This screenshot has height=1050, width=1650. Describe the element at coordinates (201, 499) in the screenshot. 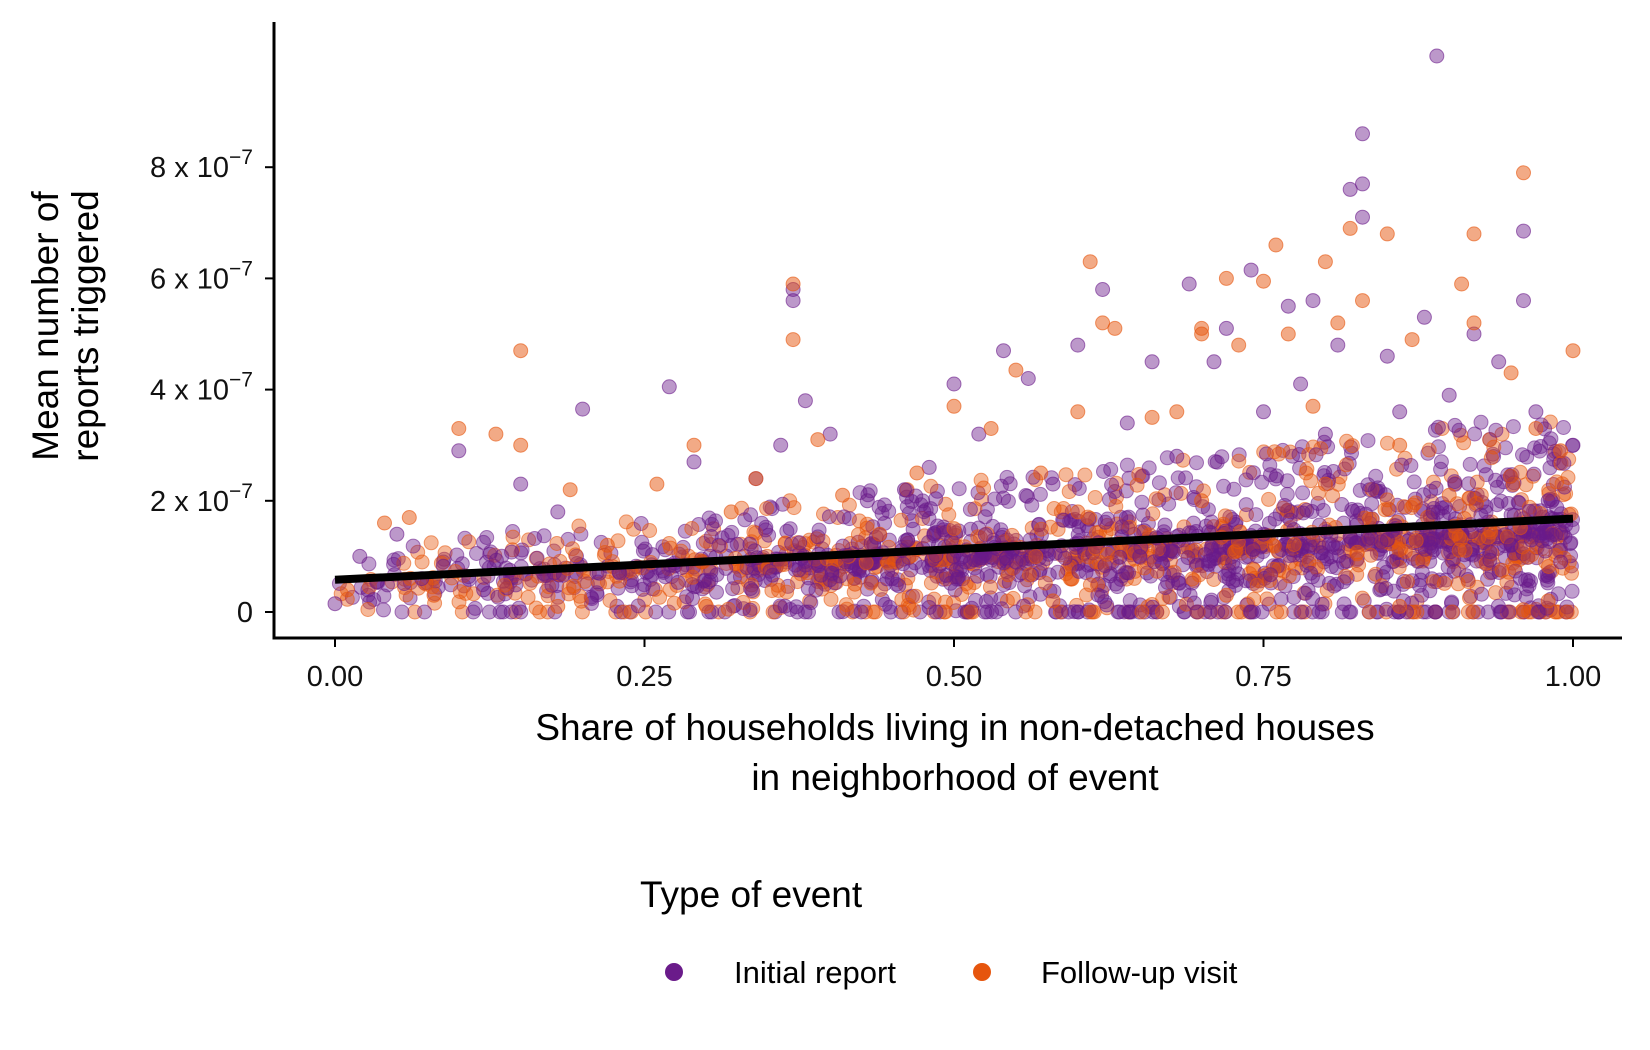

I see `y-tick-label: 2 x 10⁻⁷` at that location.